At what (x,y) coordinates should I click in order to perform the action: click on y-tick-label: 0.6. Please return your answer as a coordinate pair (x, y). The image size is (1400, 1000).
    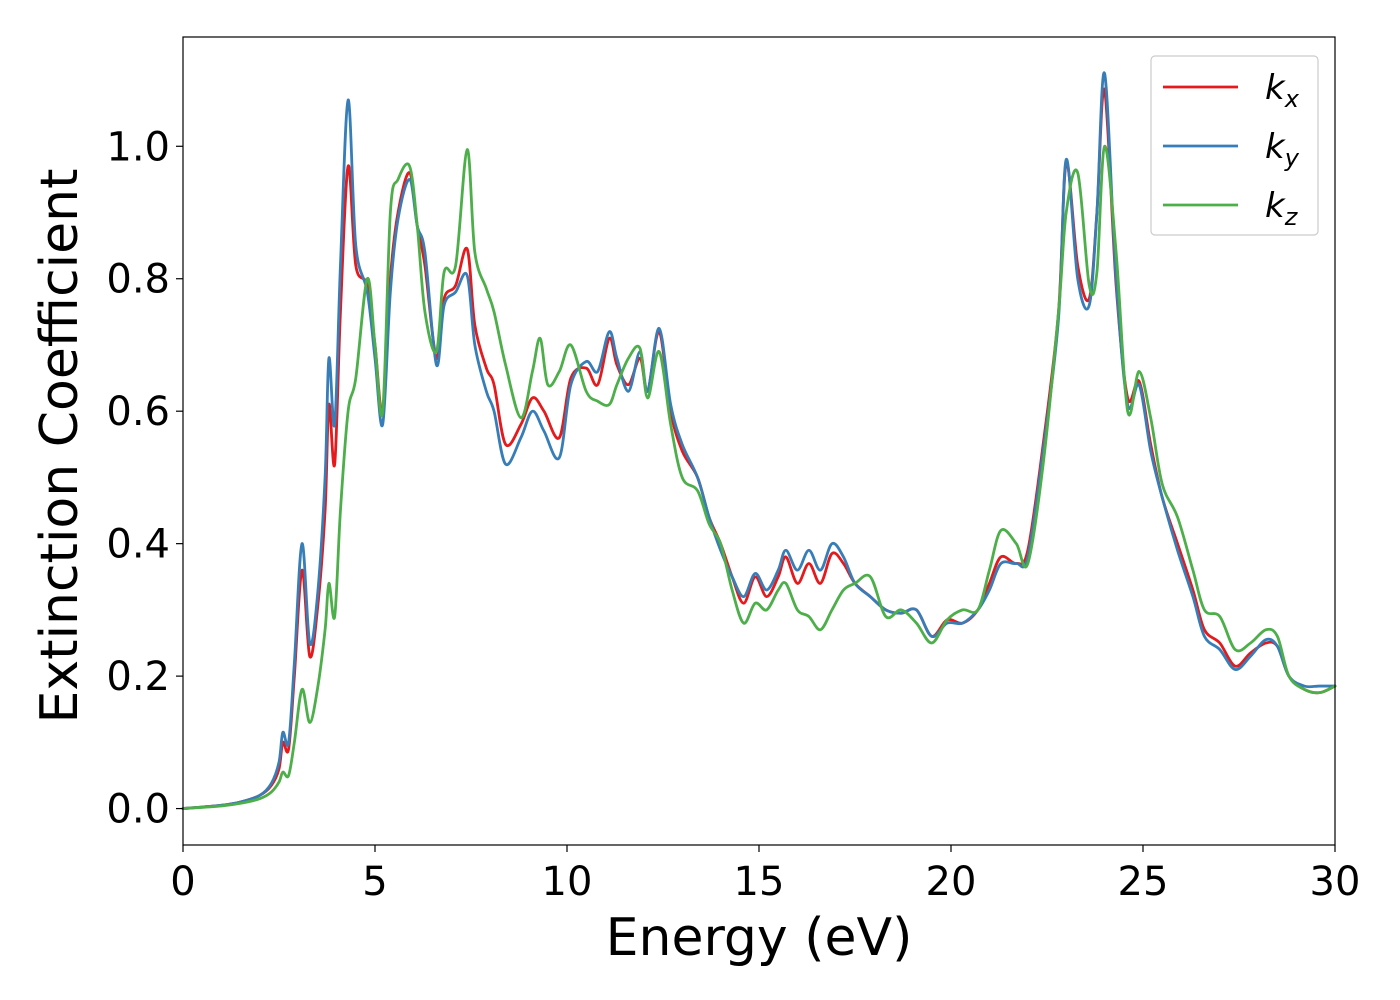
    Looking at the image, I should click on (138, 412).